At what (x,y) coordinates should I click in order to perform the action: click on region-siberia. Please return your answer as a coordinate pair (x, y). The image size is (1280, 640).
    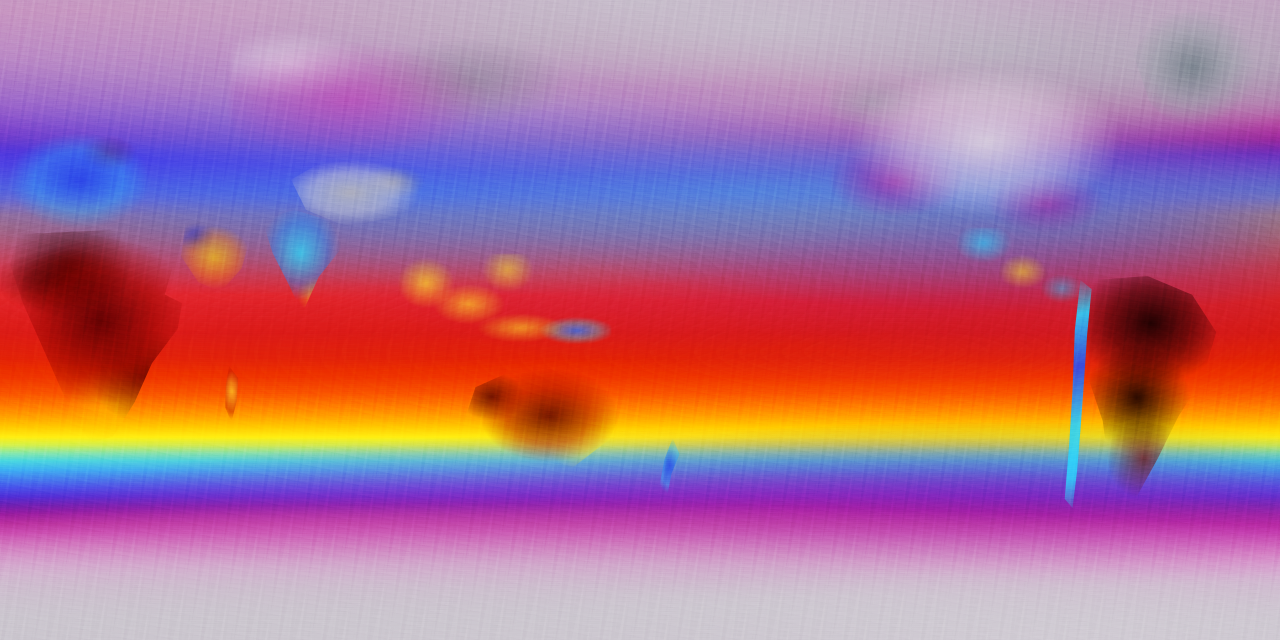
    Looking at the image, I should click on (395, 100).